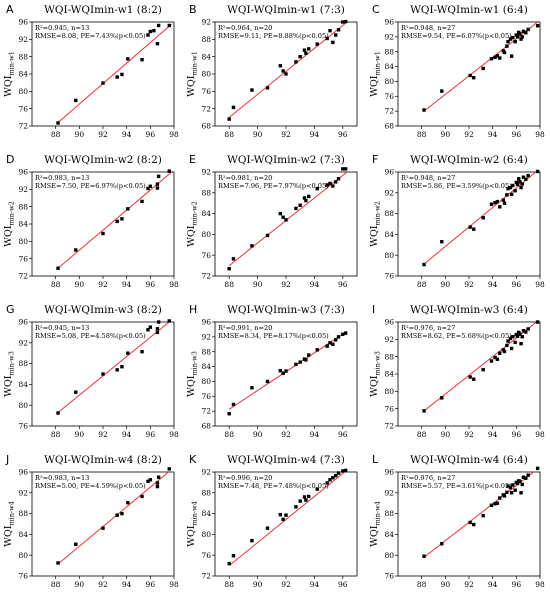 This screenshot has height=600, width=550. What do you see at coordinates (245, 478) in the screenshot?
I see `r2-text: R²=0.996, n=20` at bounding box center [245, 478].